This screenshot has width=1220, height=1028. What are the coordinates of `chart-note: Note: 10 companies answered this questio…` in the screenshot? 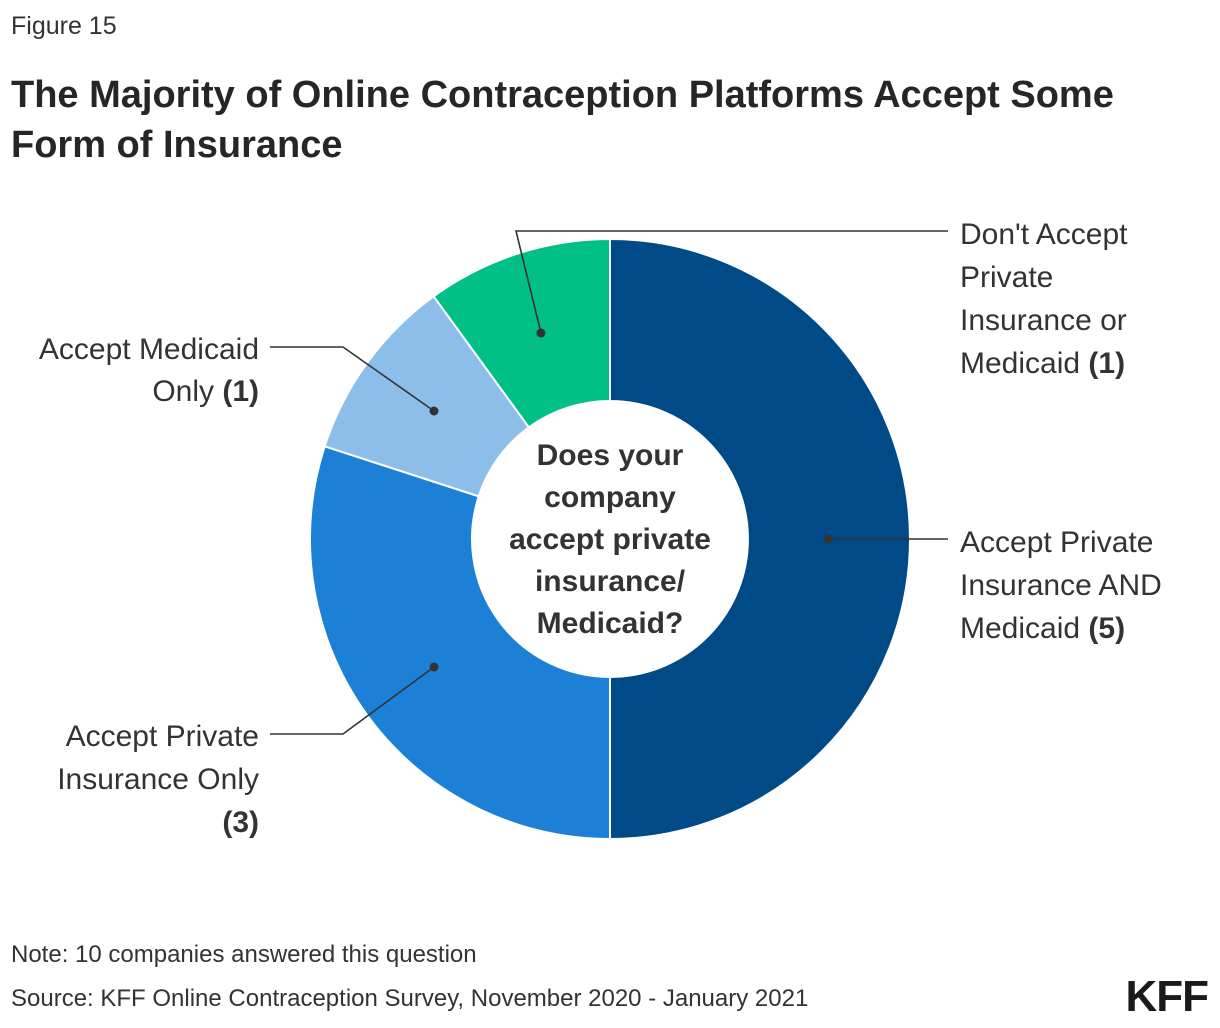 It's located at (244, 954).